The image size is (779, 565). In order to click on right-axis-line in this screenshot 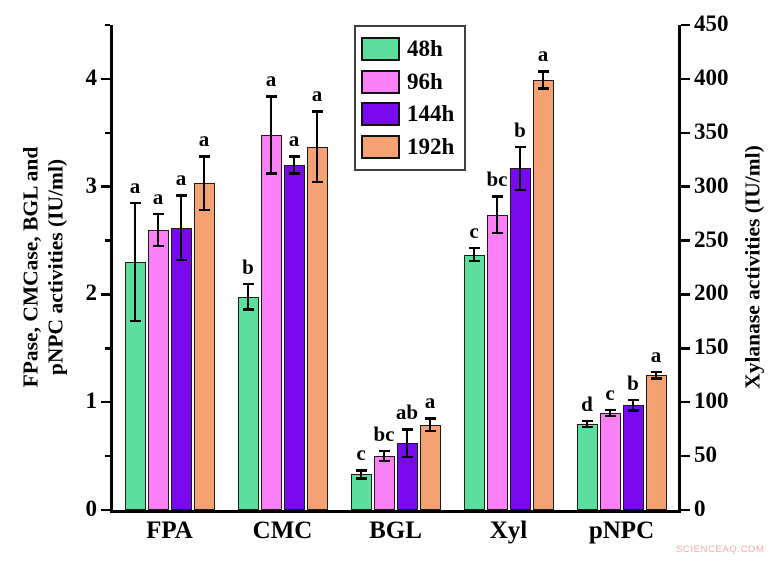, I will do `click(679, 269)`.